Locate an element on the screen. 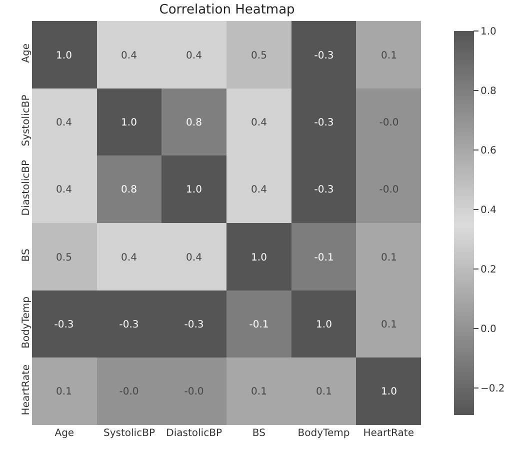  x-tick-label: SystolicBP is located at coordinates (129, 433).